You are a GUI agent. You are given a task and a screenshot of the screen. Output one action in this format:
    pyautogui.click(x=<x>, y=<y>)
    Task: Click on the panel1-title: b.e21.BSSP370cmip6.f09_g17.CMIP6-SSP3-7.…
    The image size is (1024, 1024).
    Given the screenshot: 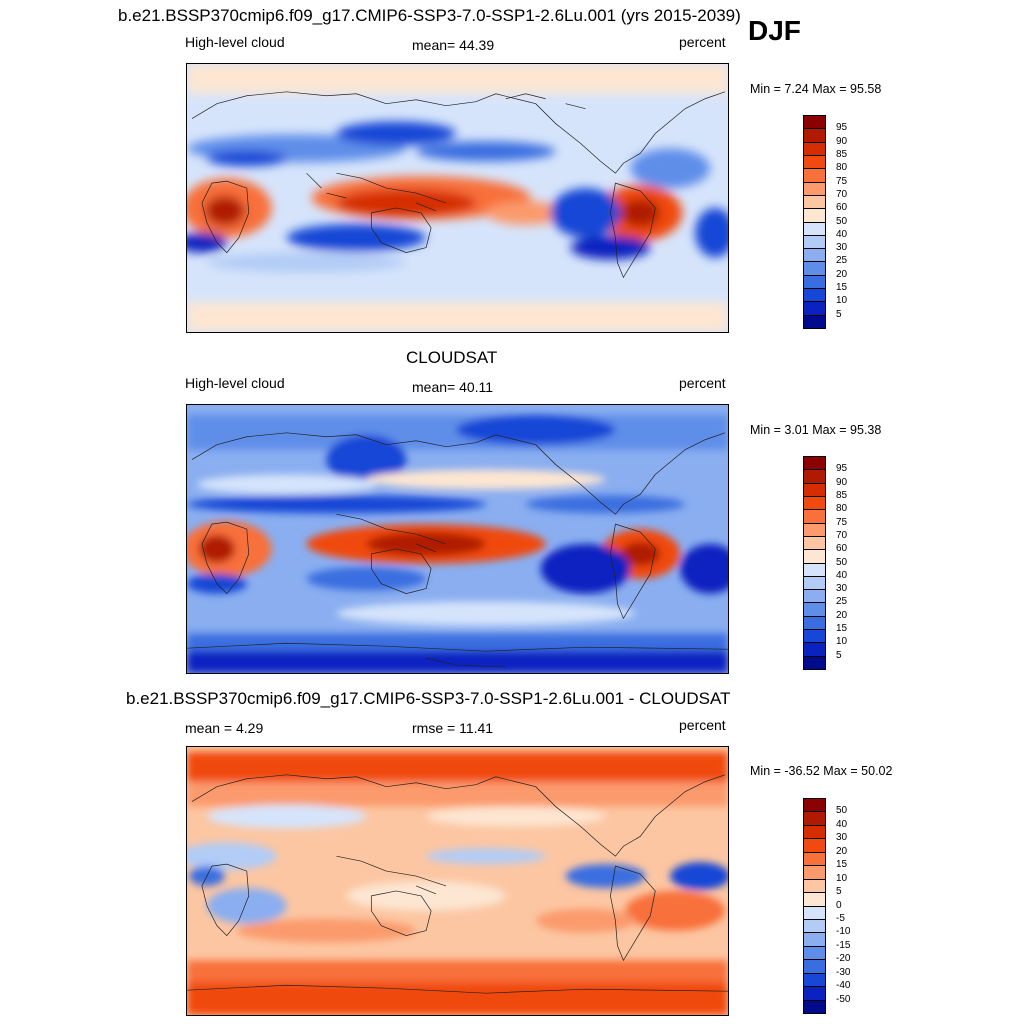 What is the action you would take?
    pyautogui.click(x=429, y=15)
    